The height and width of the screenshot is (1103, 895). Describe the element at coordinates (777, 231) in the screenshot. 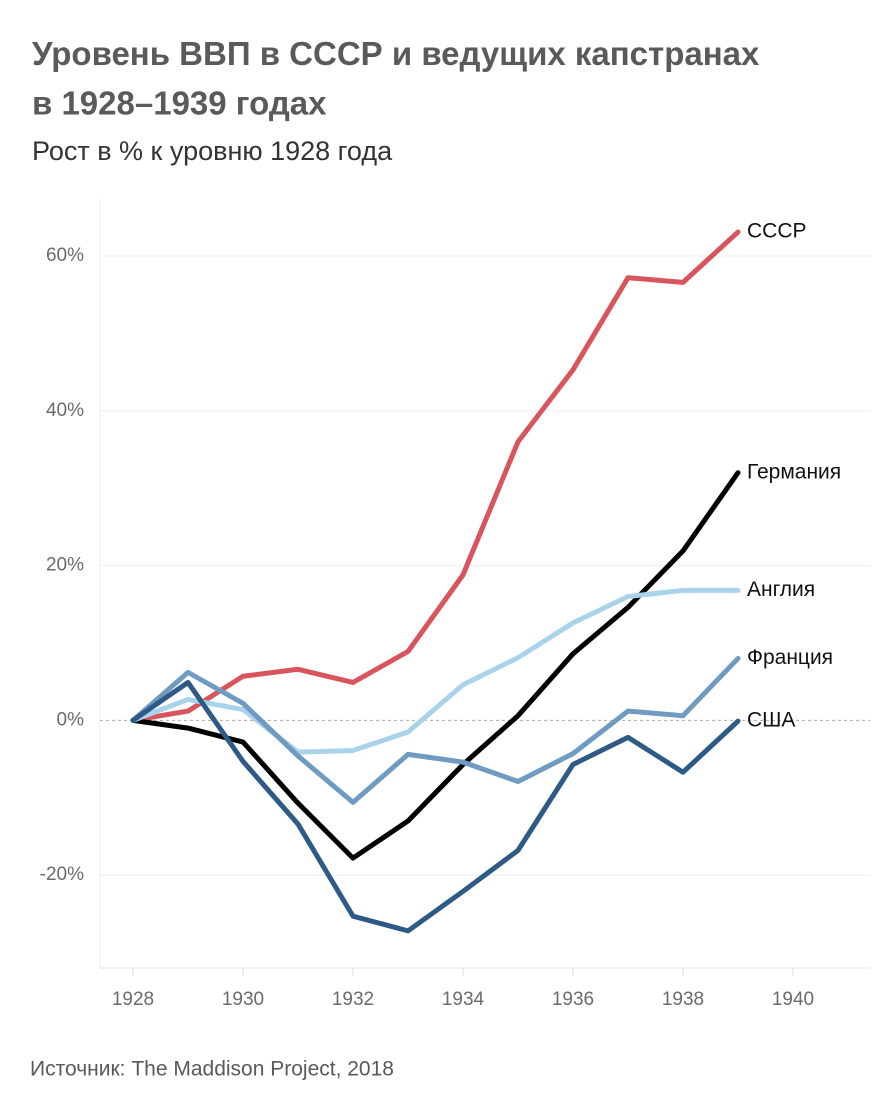

I see `series-label: СССР` at that location.